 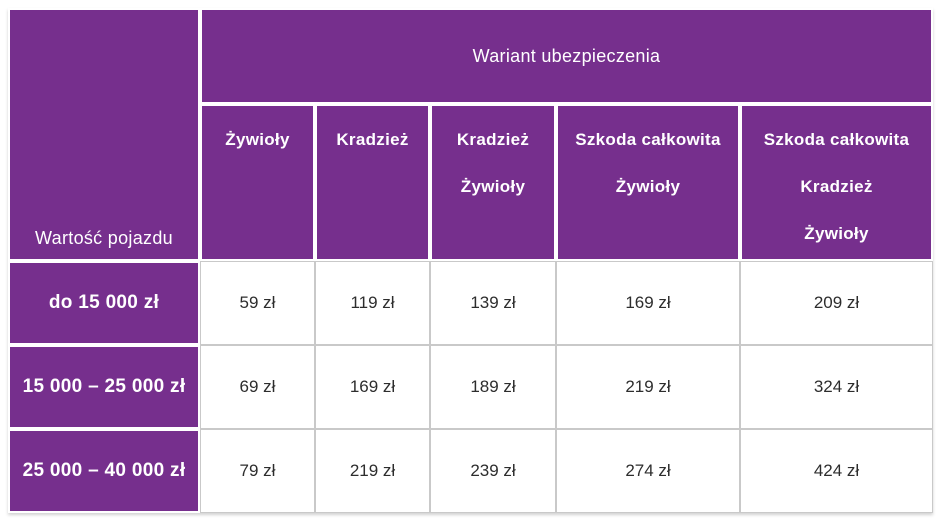 What do you see at coordinates (836, 387) in the screenshot?
I see `price-cell: 324 zł` at bounding box center [836, 387].